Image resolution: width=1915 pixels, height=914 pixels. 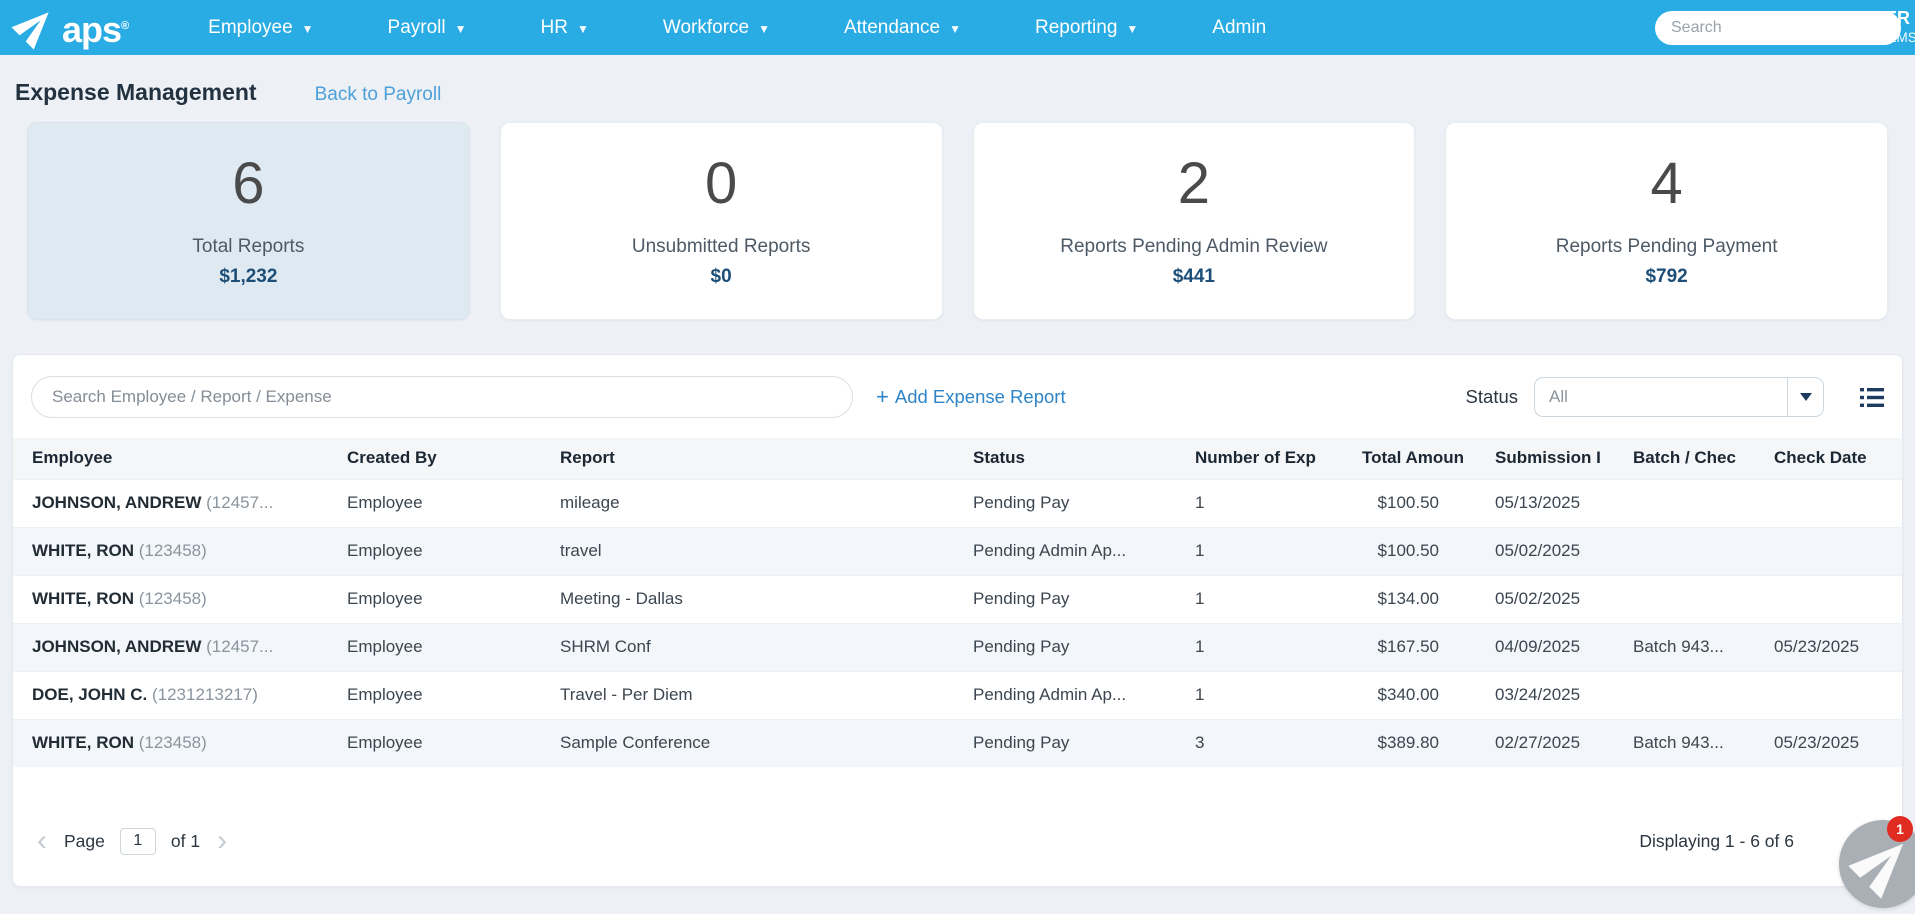 I want to click on summary-card: 6 Total Reports $1,232, so click(x=248, y=221).